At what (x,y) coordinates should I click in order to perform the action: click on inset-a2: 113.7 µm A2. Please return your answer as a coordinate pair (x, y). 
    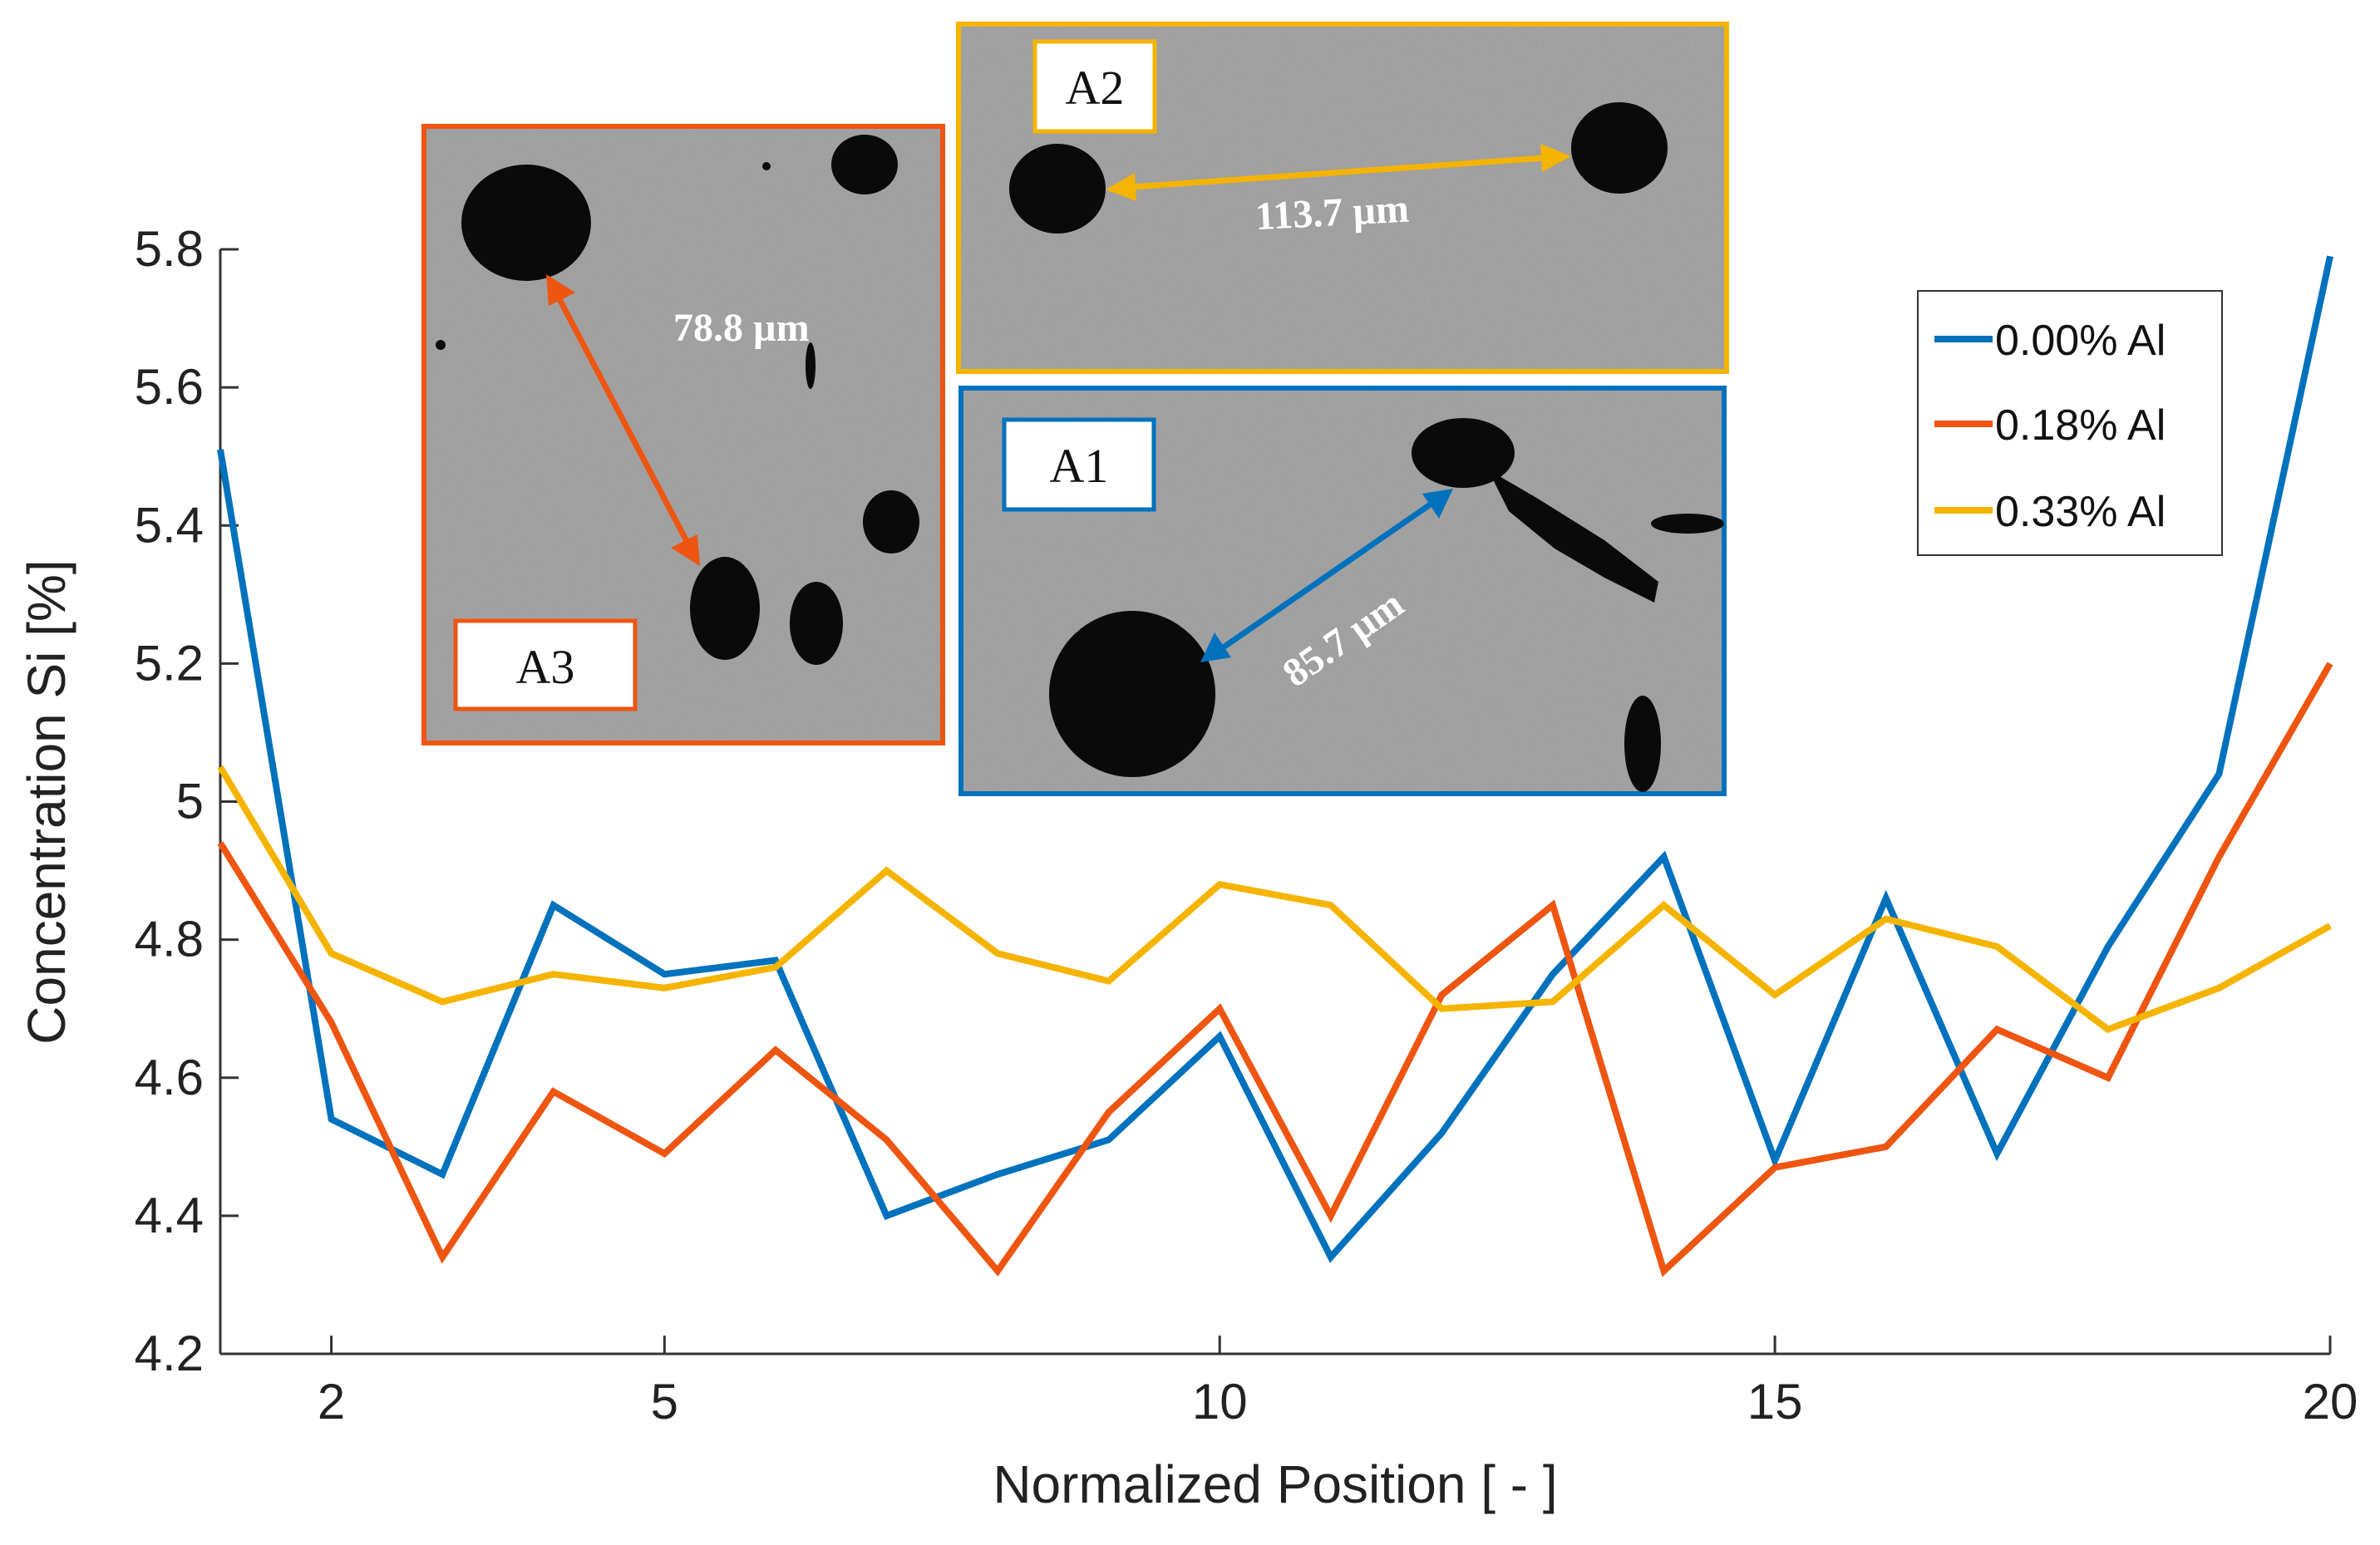
    Looking at the image, I should click on (1342, 198).